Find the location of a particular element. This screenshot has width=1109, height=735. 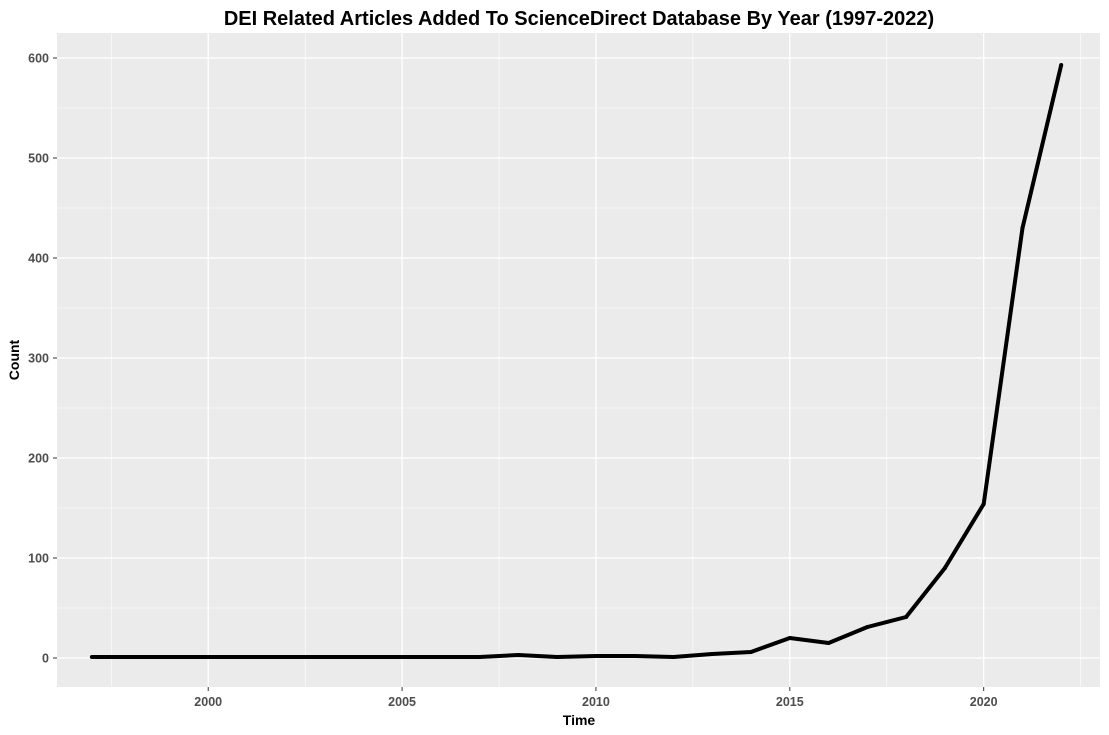

y-tick-label: 500 is located at coordinates (38, 159).